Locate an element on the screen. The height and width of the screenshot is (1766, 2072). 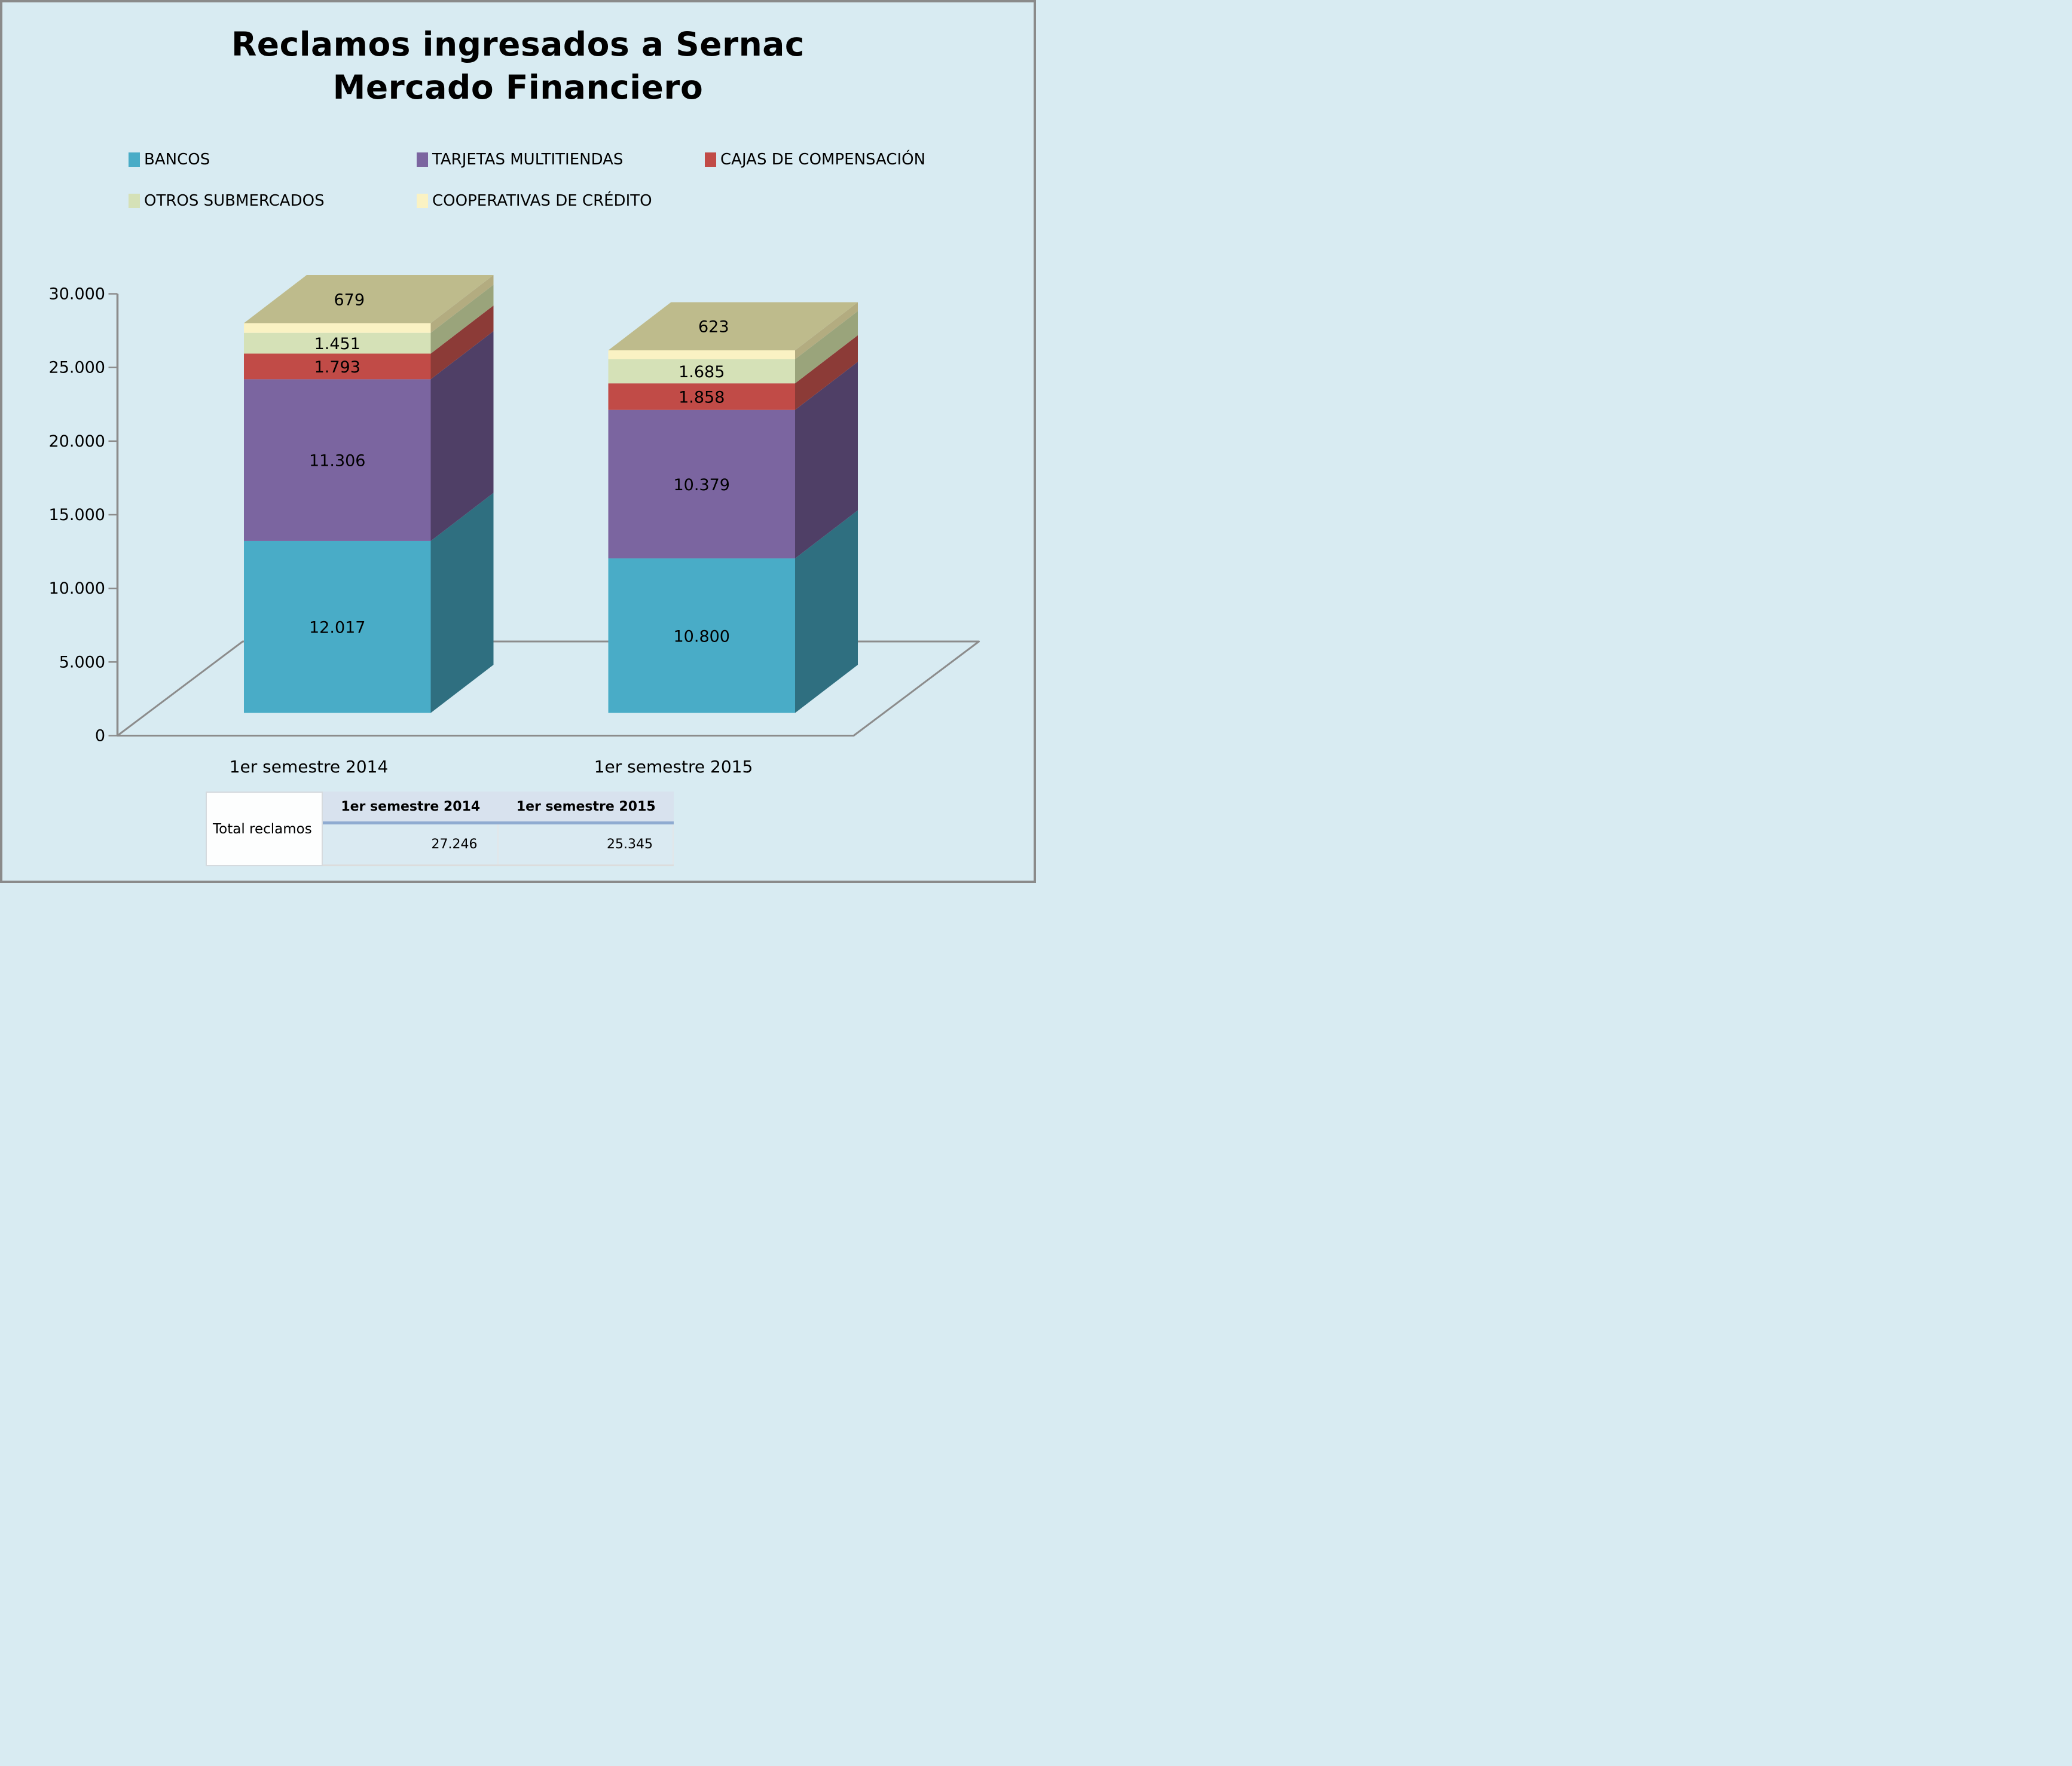
legend-label: OTROS SUBMERCADOS is located at coordinates (234, 200).